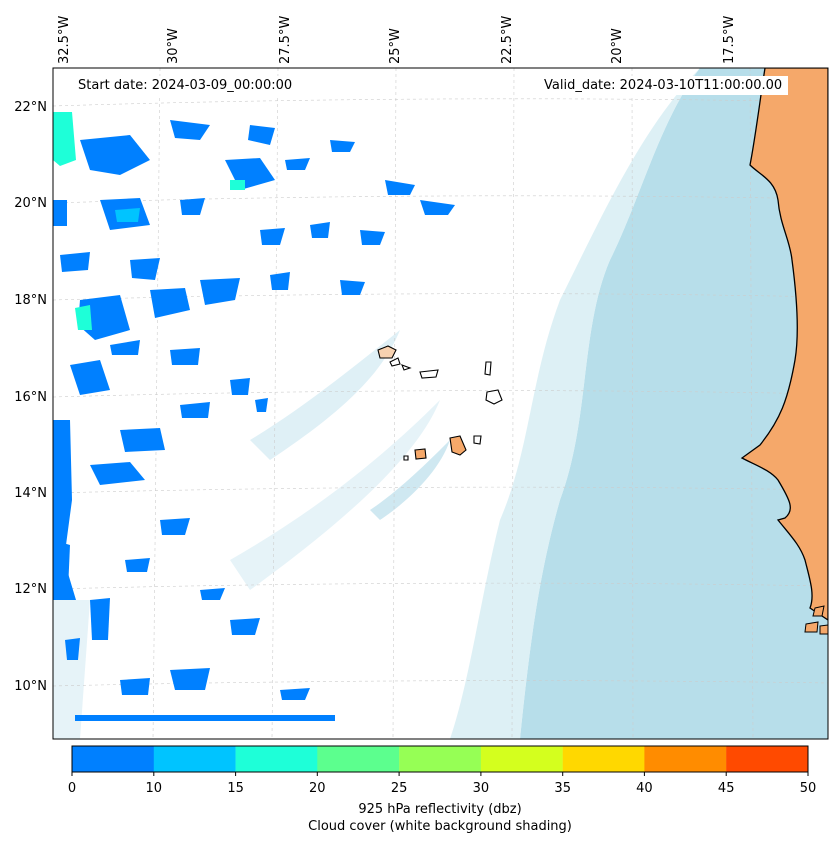 This screenshot has width=837, height=843. What do you see at coordinates (395, 46) in the screenshot?
I see `lon-label-25w: 25°W` at bounding box center [395, 46].